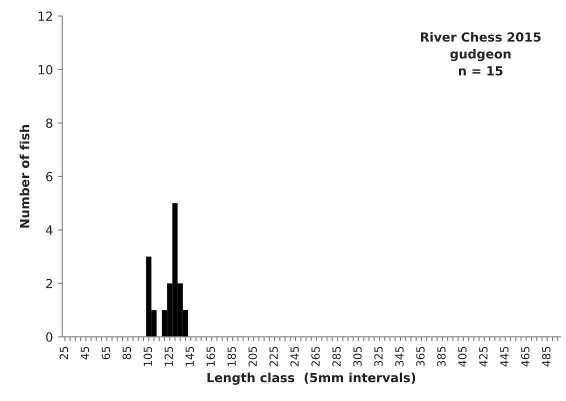  I want to click on x-axis-title: Length class (5mm intervals), so click(312, 378).